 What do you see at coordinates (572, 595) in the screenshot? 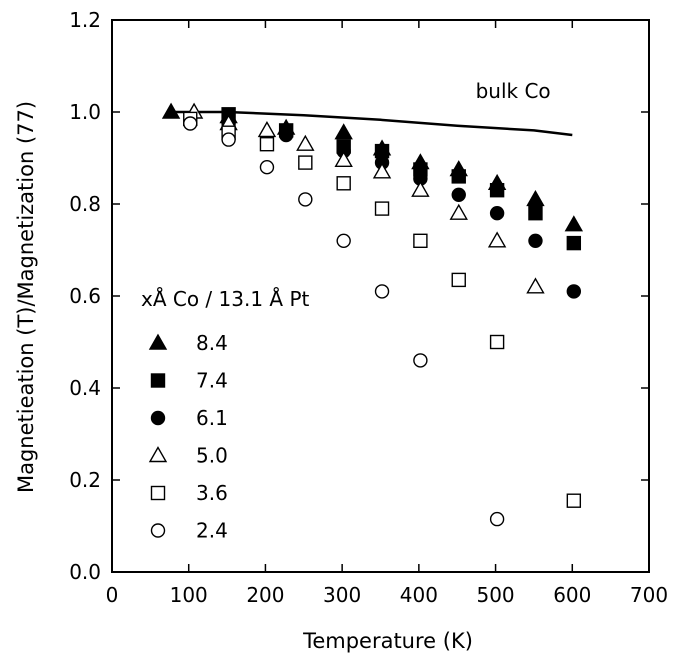
I see `x-tick-label: 600` at bounding box center [572, 595].